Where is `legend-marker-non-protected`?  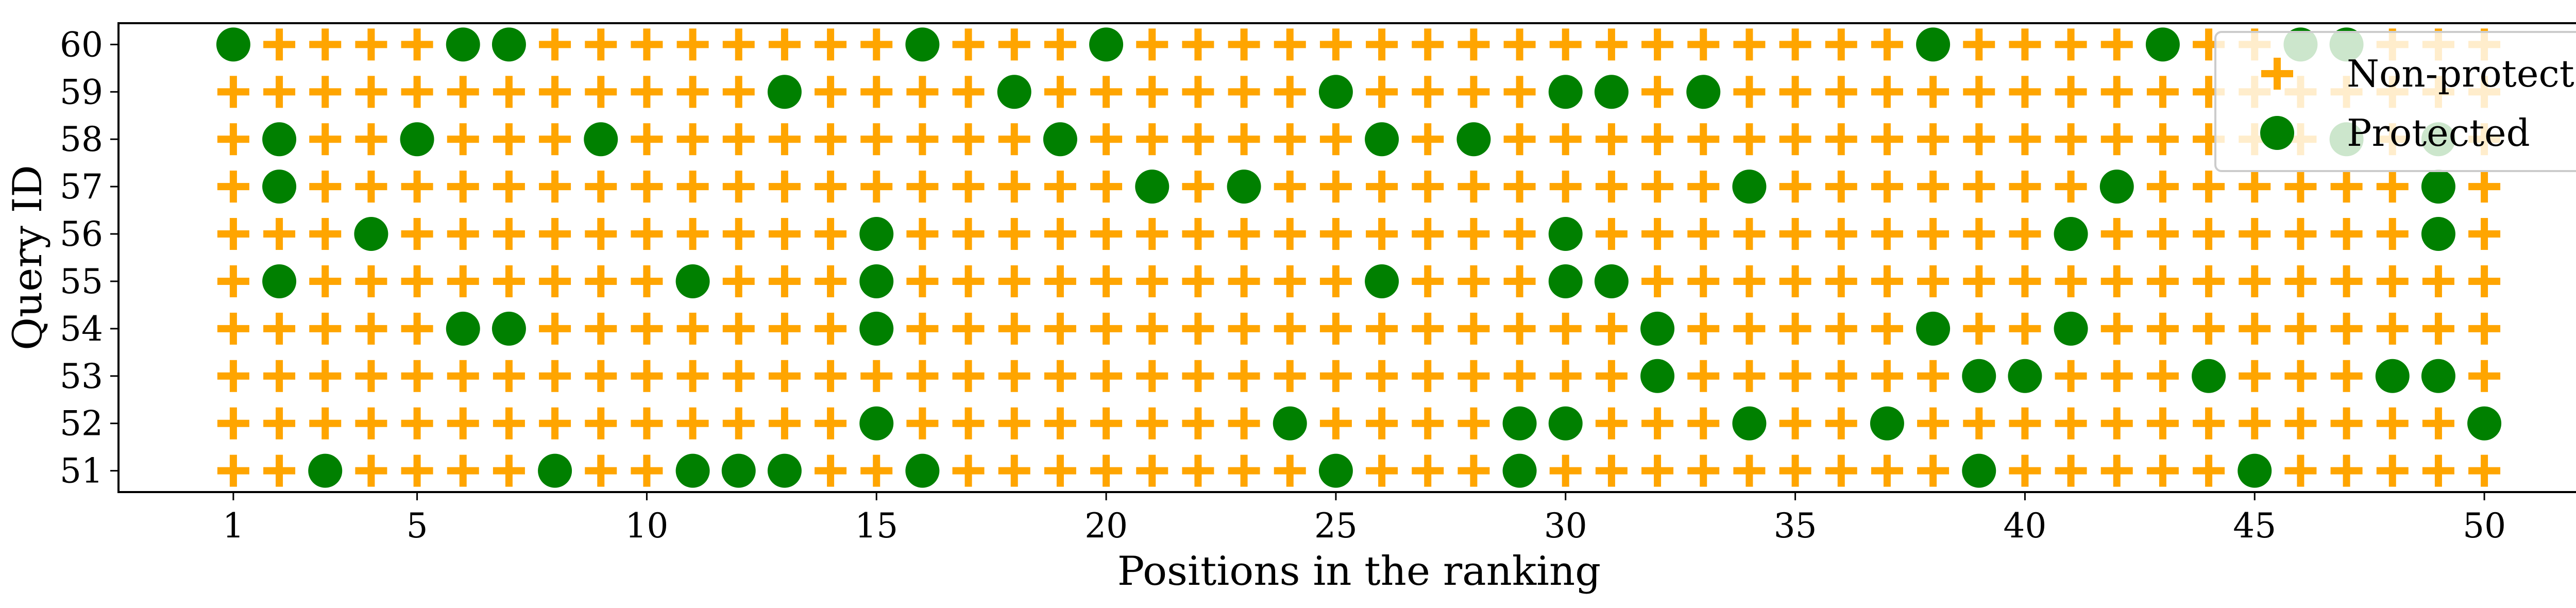 legend-marker-non-protected is located at coordinates (2277, 74).